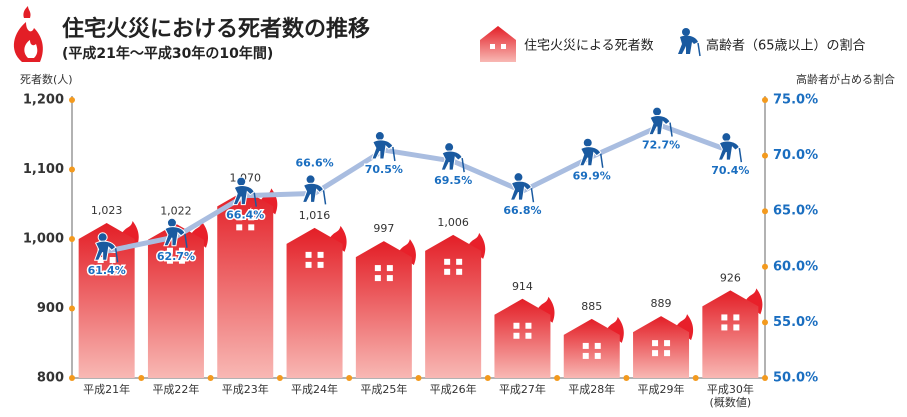 The image size is (907, 417). I want to click on value-label: 914, so click(522, 286).